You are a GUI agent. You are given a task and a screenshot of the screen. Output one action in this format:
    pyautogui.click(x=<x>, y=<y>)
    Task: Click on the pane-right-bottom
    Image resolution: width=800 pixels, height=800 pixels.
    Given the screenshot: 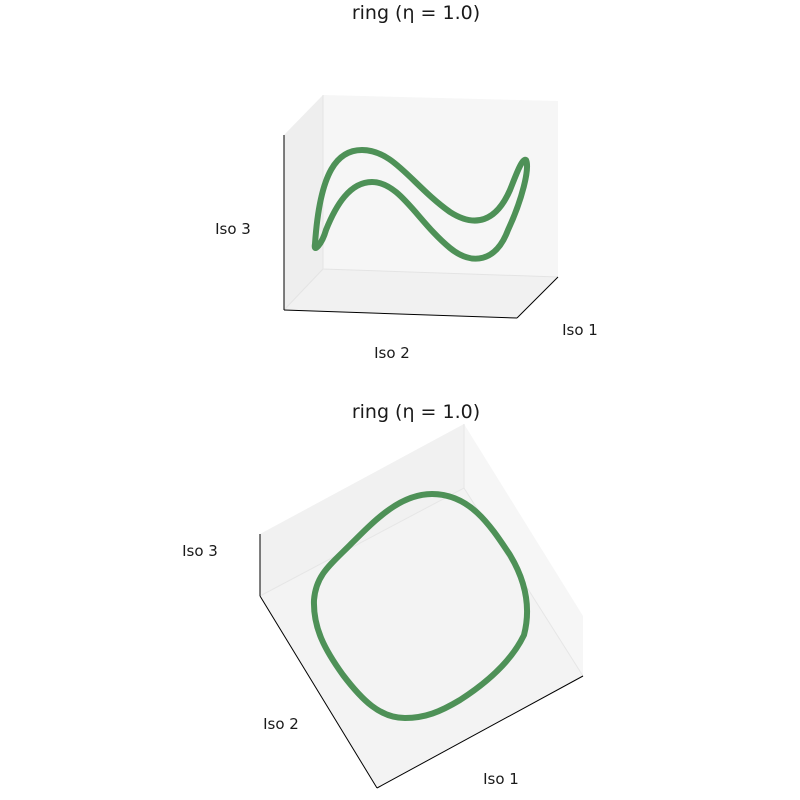 What is the action you would take?
    pyautogui.click(x=523, y=550)
    